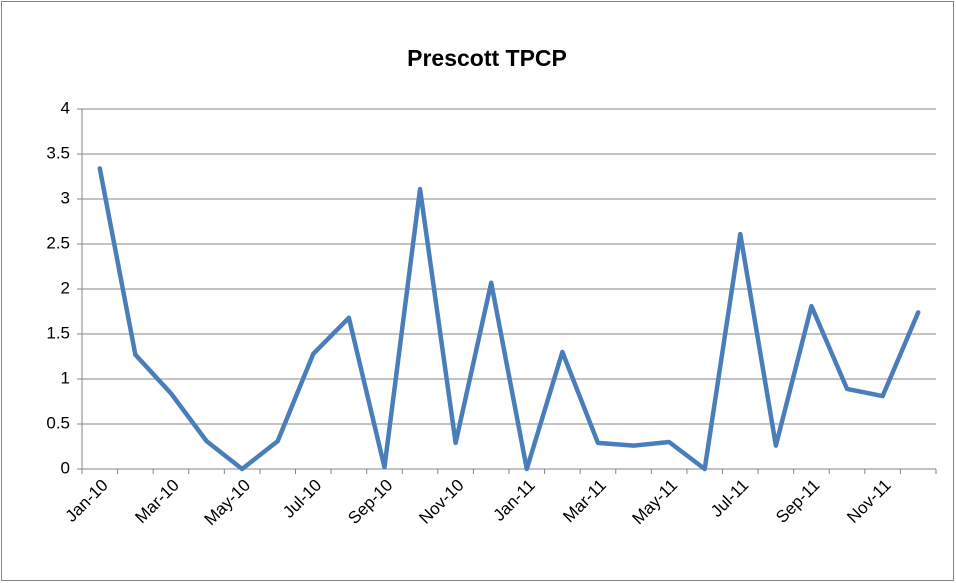 Image resolution: width=956 pixels, height=583 pixels. I want to click on y-tick-label: 3, so click(65, 197).